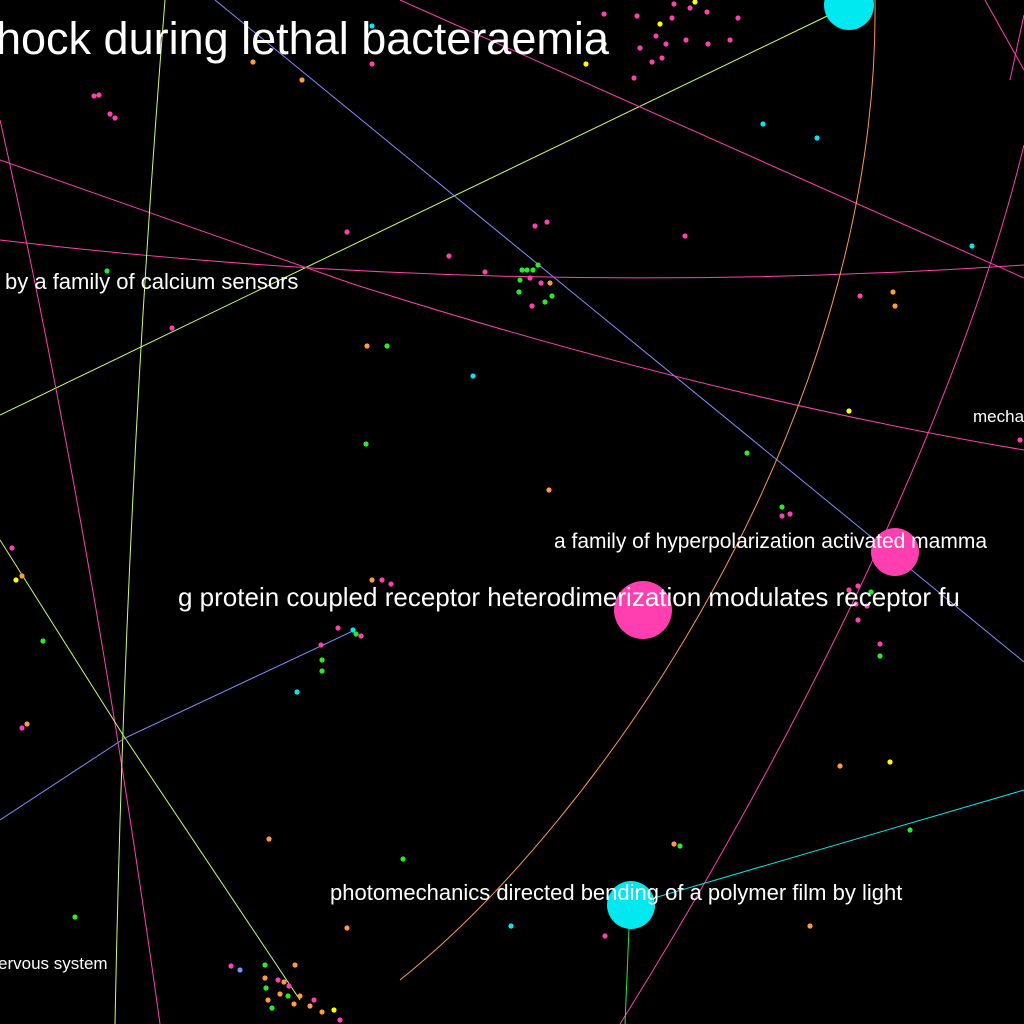 This screenshot has height=1024, width=1024. What do you see at coordinates (54, 963) in the screenshot?
I see `paper-title-nervous-system: ervous system` at bounding box center [54, 963].